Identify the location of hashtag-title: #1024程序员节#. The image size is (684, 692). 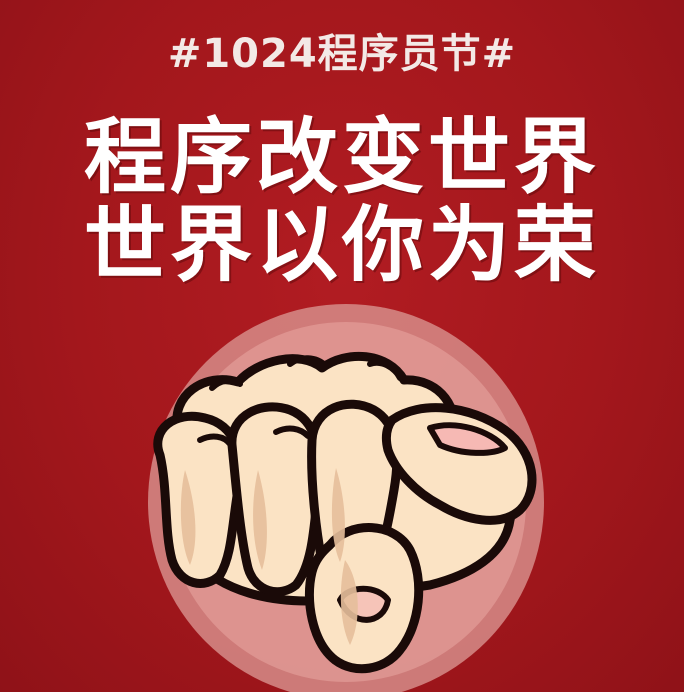
(342, 54).